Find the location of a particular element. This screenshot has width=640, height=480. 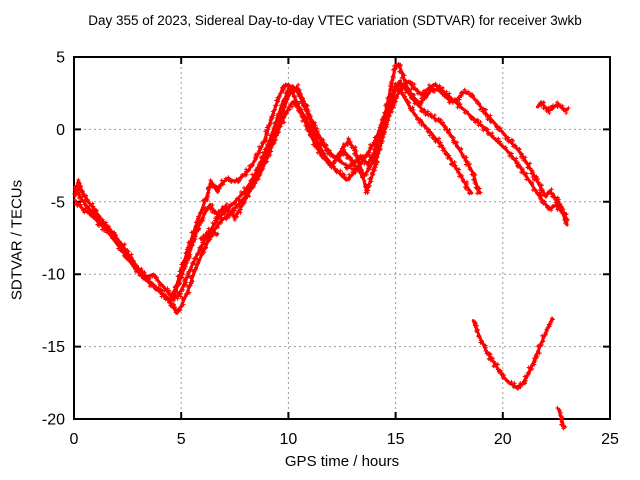

x-tick-label: 25 is located at coordinates (610, 439).